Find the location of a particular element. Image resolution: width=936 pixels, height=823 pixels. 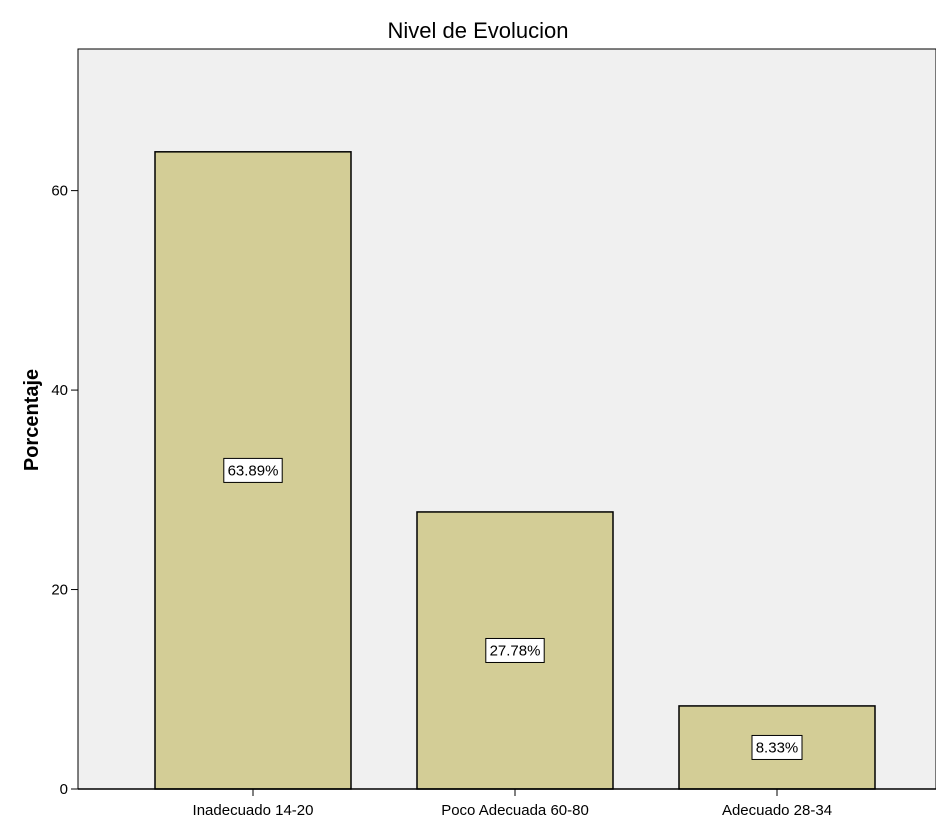

data-label: 63.89% is located at coordinates (253, 470).